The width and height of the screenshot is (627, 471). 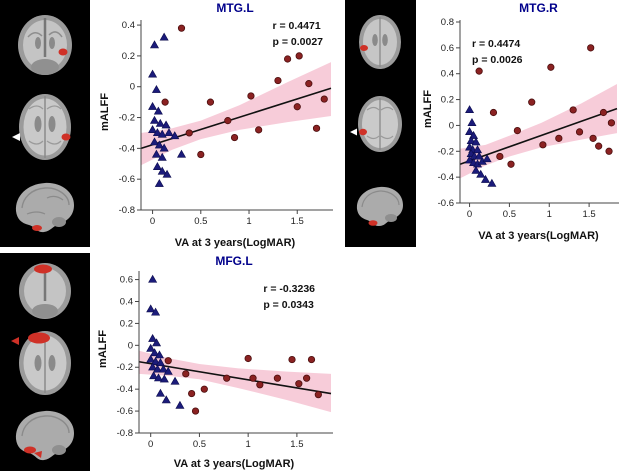 I want to click on r-value: r = 0.4471, so click(x=296, y=26).